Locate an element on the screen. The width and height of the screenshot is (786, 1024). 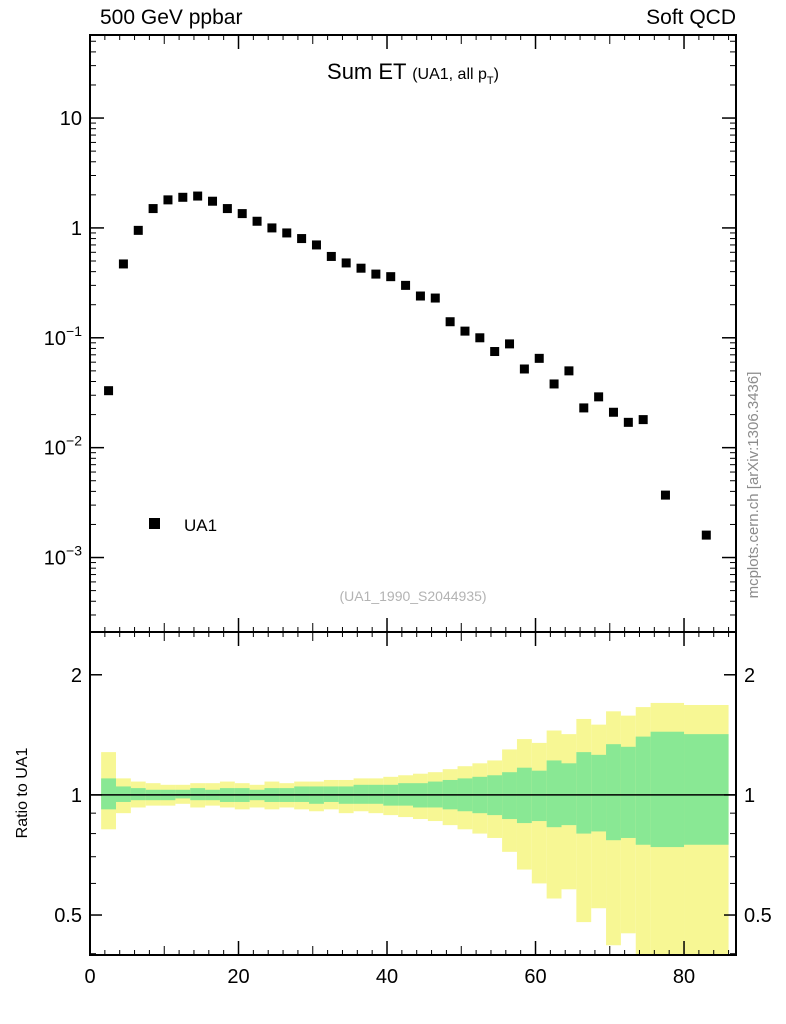
xtick-label: 60 is located at coordinates (535, 977).